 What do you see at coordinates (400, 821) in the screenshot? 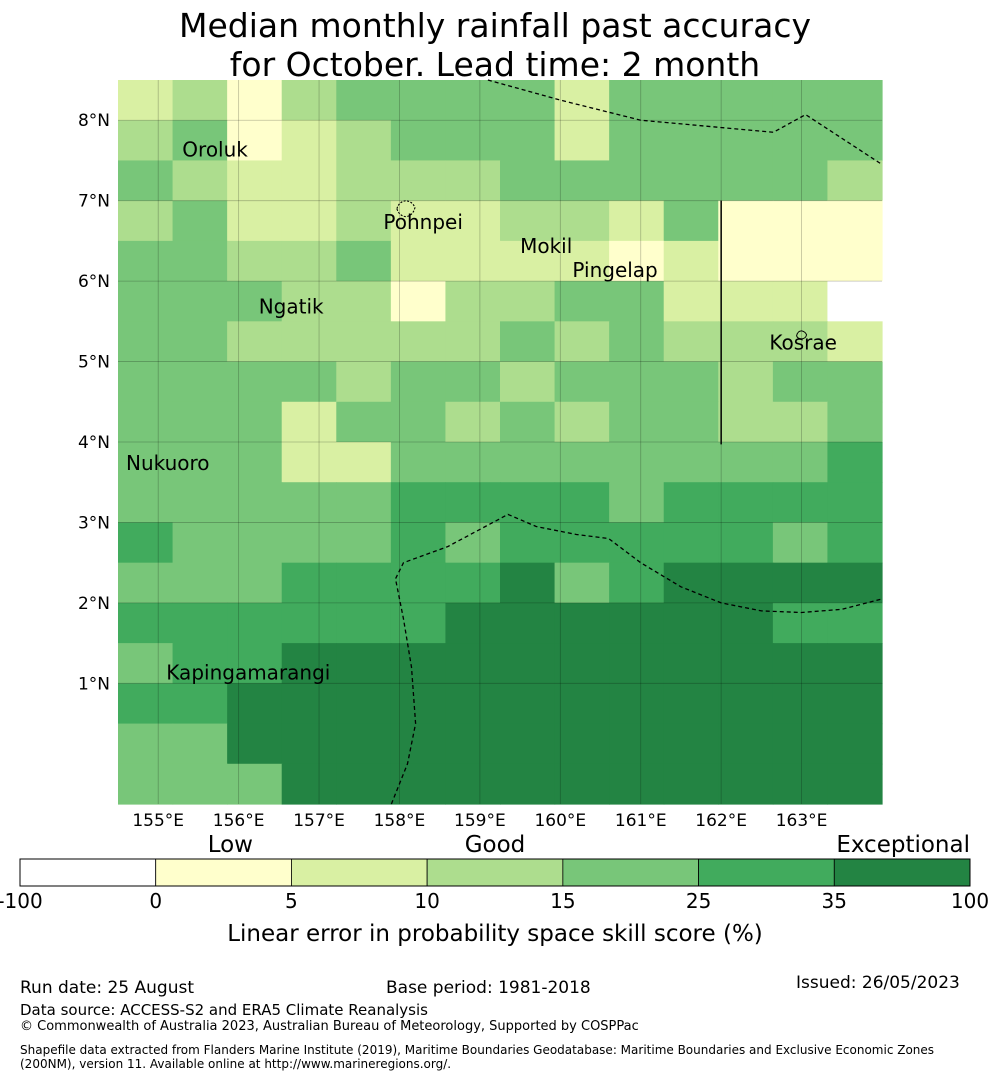
I see `lon-tick-label: 158°E` at bounding box center [400, 821].